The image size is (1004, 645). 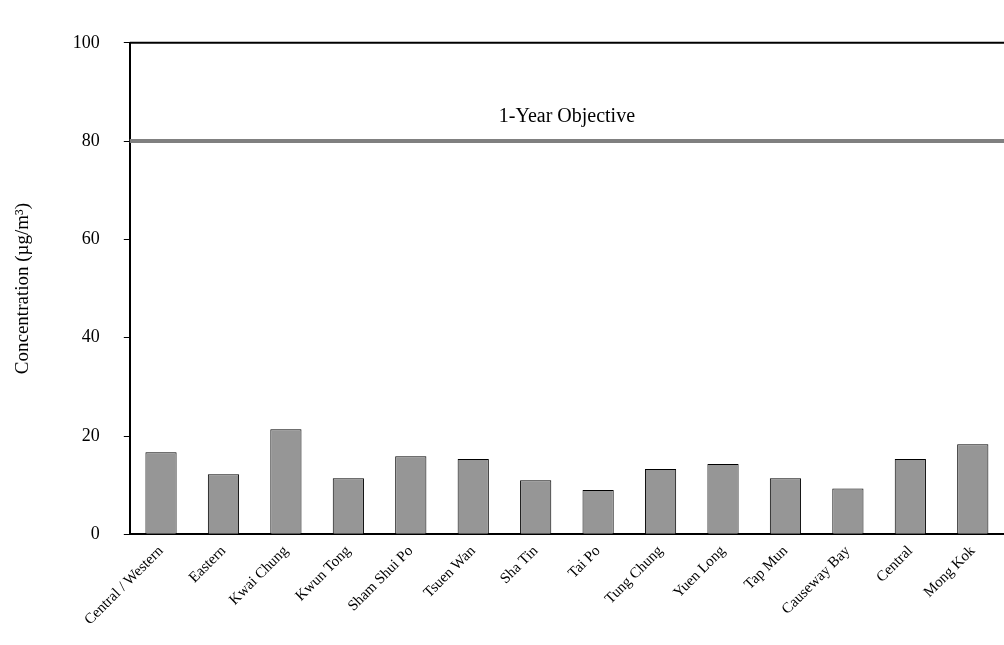 I want to click on y-tick-label: 40, so click(x=90, y=336).